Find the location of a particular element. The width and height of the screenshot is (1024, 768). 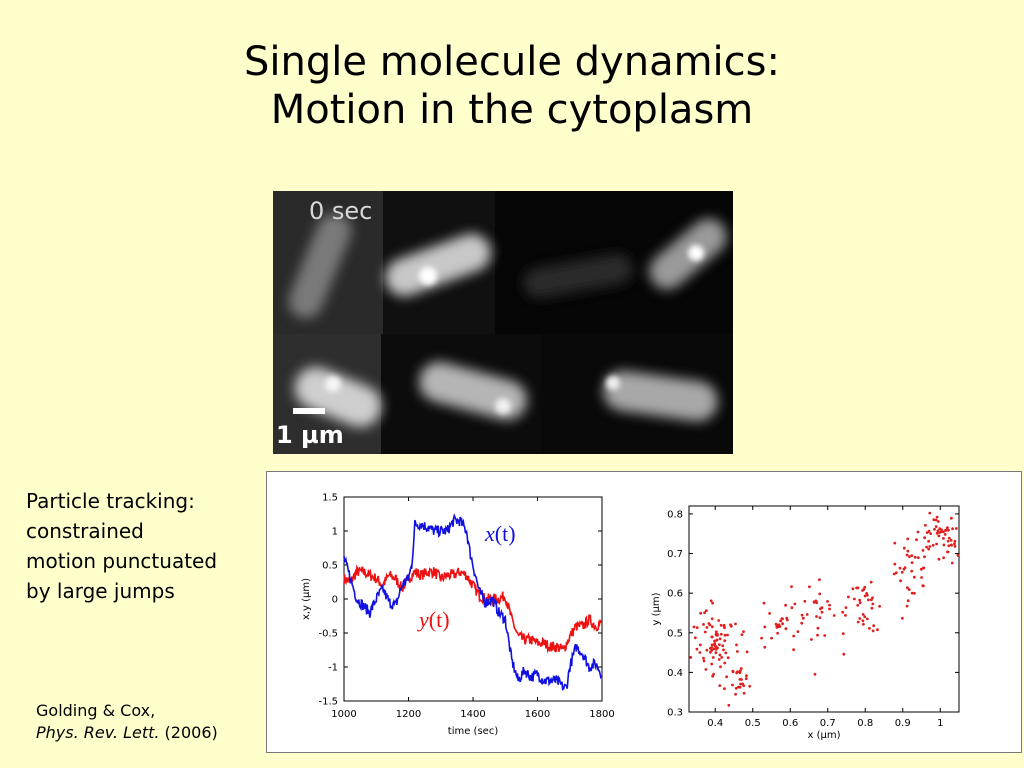

x-trace-line is located at coordinates (473, 602).